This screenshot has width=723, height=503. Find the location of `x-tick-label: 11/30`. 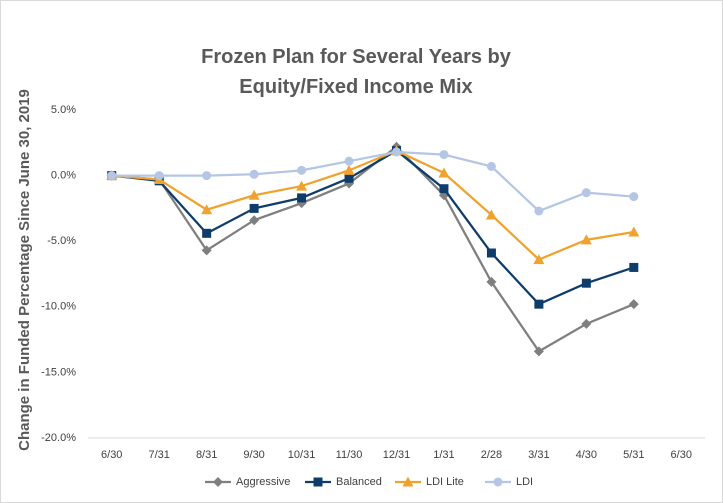

x-tick-label: 11/30 is located at coordinates (349, 455).